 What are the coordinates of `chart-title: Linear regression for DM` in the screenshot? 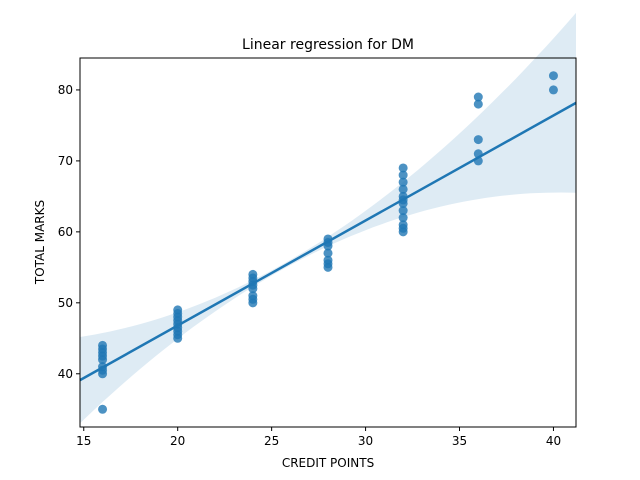 It's located at (328, 45).